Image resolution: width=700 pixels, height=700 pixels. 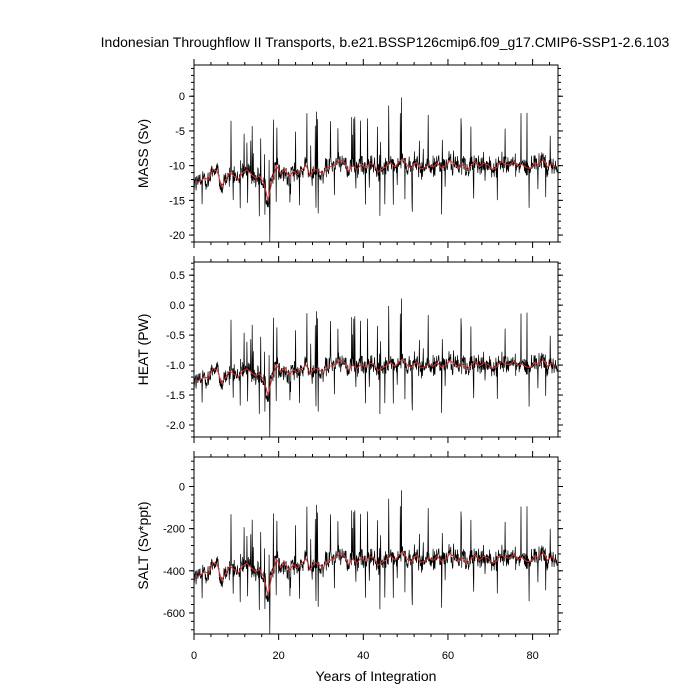 I want to click on mass-annual-mean-line, so click(x=376, y=179).